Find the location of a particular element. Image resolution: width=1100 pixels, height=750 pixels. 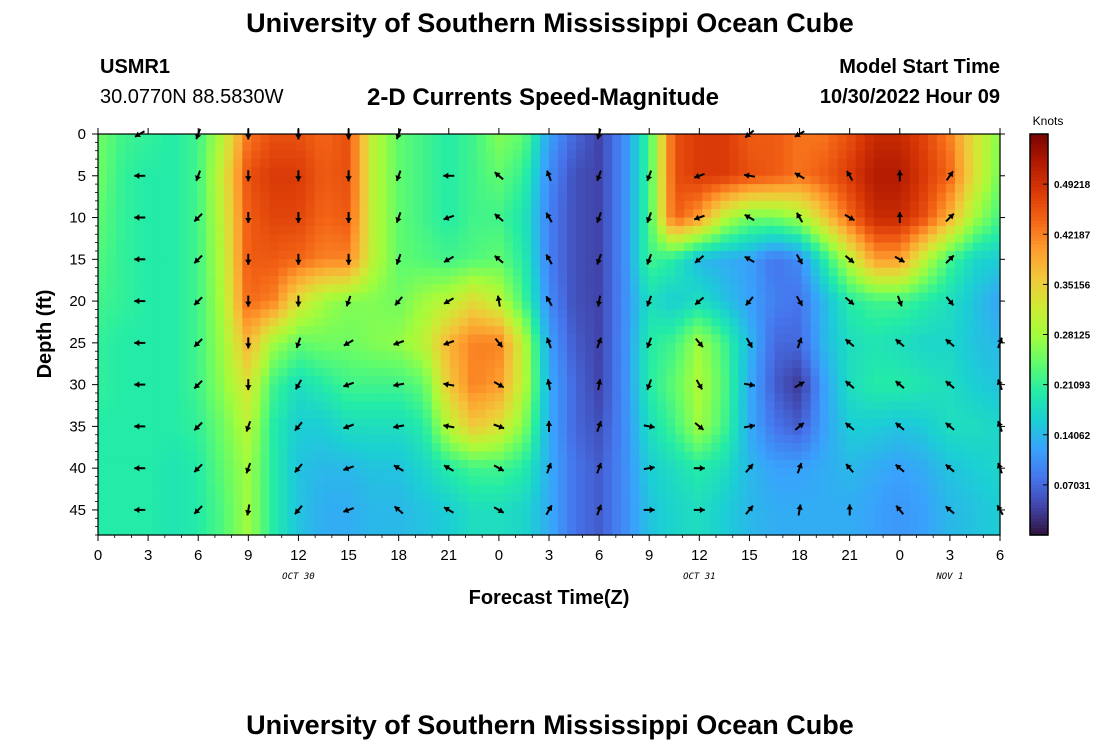

model-start-label: Model Start Time is located at coordinates (919, 67).